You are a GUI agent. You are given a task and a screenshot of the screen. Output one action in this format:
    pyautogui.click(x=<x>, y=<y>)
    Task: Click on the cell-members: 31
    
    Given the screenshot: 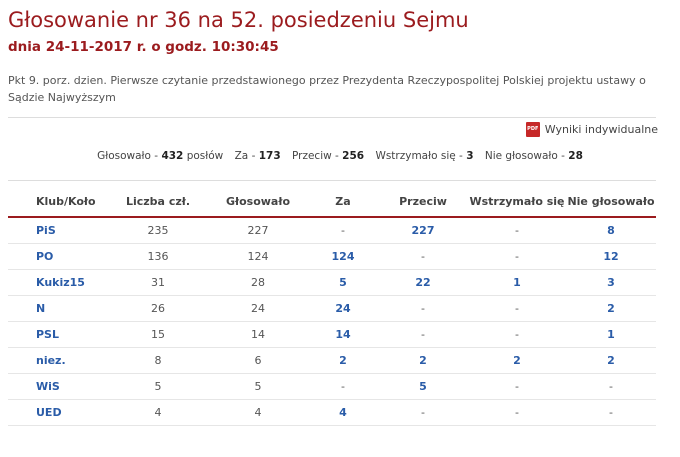 What is the action you would take?
    pyautogui.click(x=158, y=282)
    